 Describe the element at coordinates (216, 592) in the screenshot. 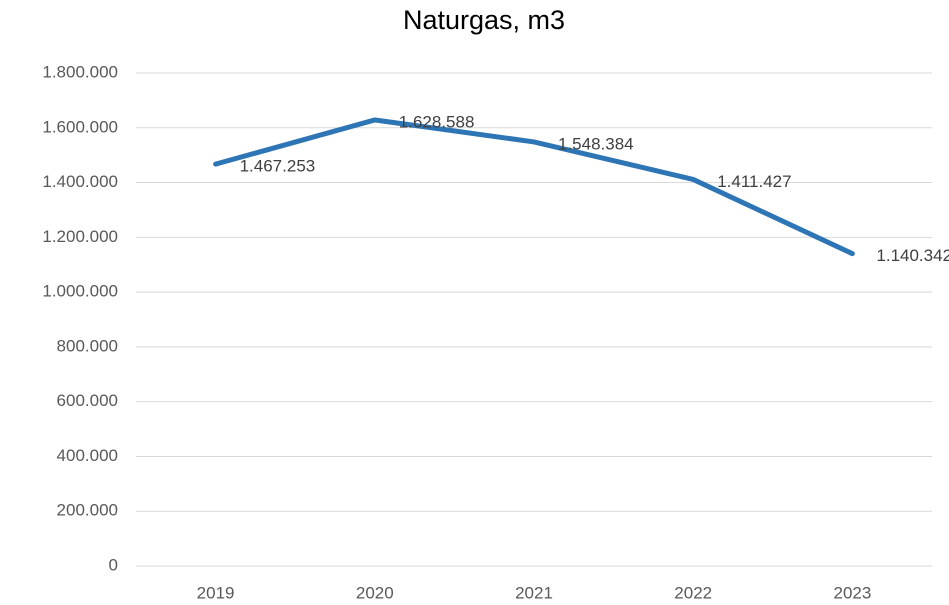

I see `x-tick-label: 2019` at that location.